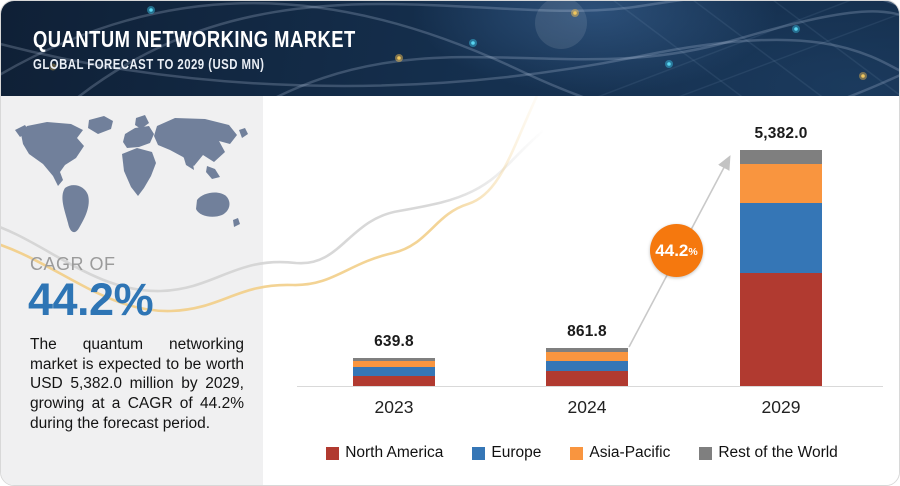 The height and width of the screenshot is (486, 900). What do you see at coordinates (394, 364) in the screenshot?
I see `bar-segment-2023-asia-pacific` at bounding box center [394, 364].